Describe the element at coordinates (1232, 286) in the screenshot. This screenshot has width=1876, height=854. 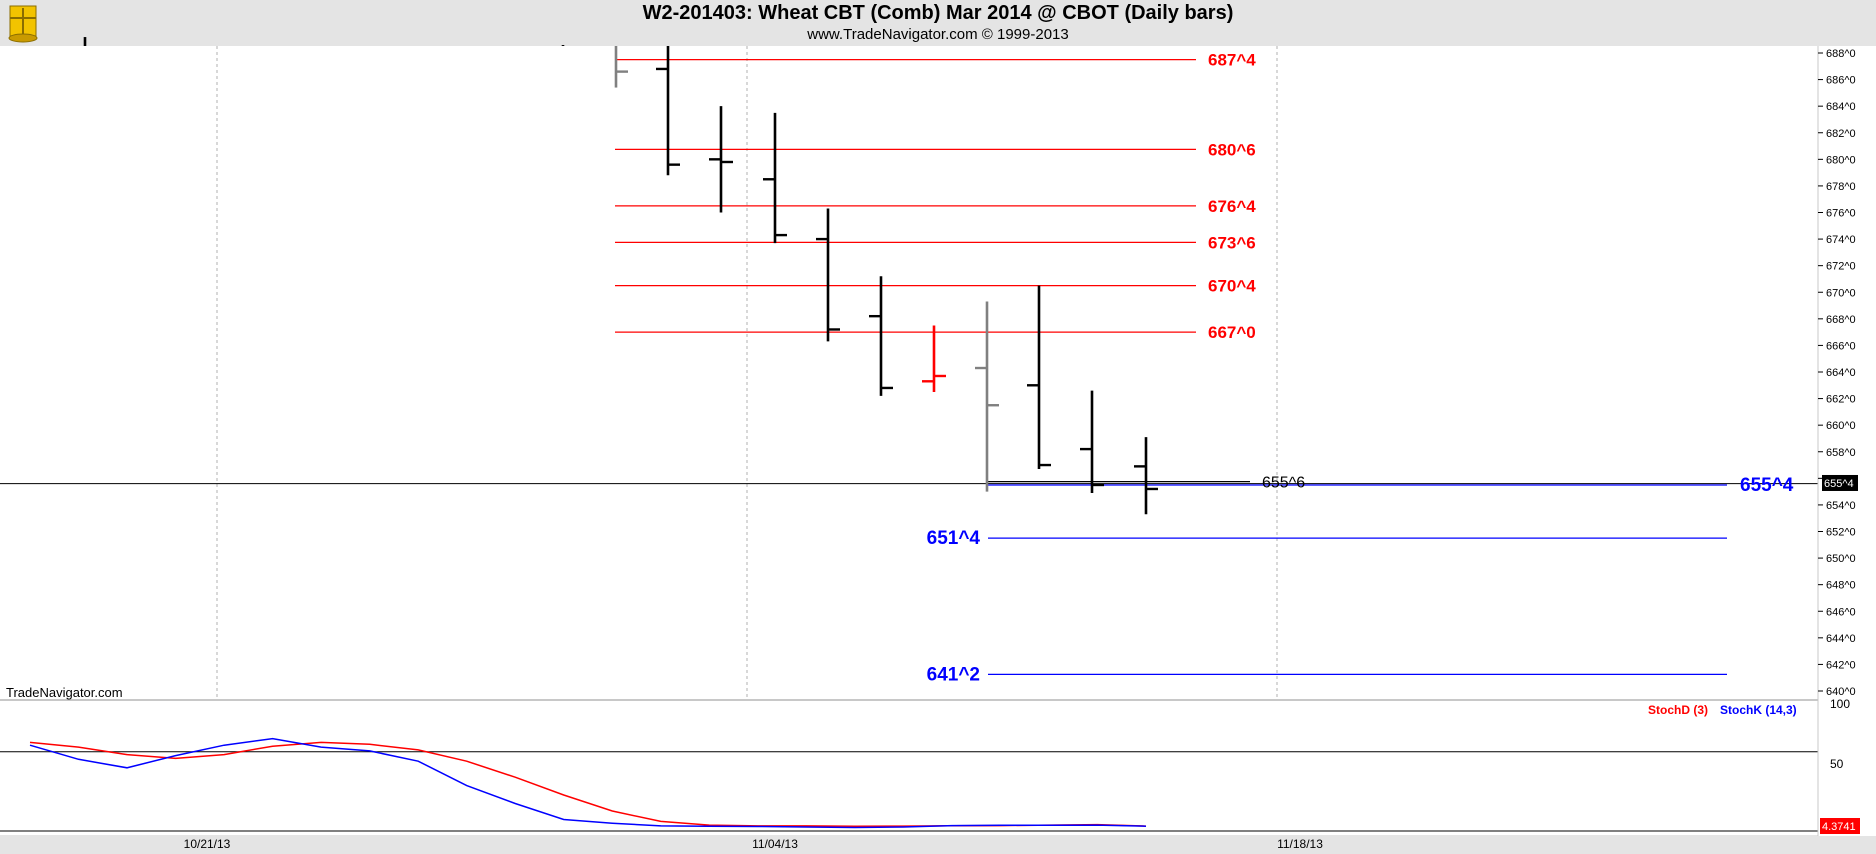
I see `resistance-level-label: 670^4` at that location.